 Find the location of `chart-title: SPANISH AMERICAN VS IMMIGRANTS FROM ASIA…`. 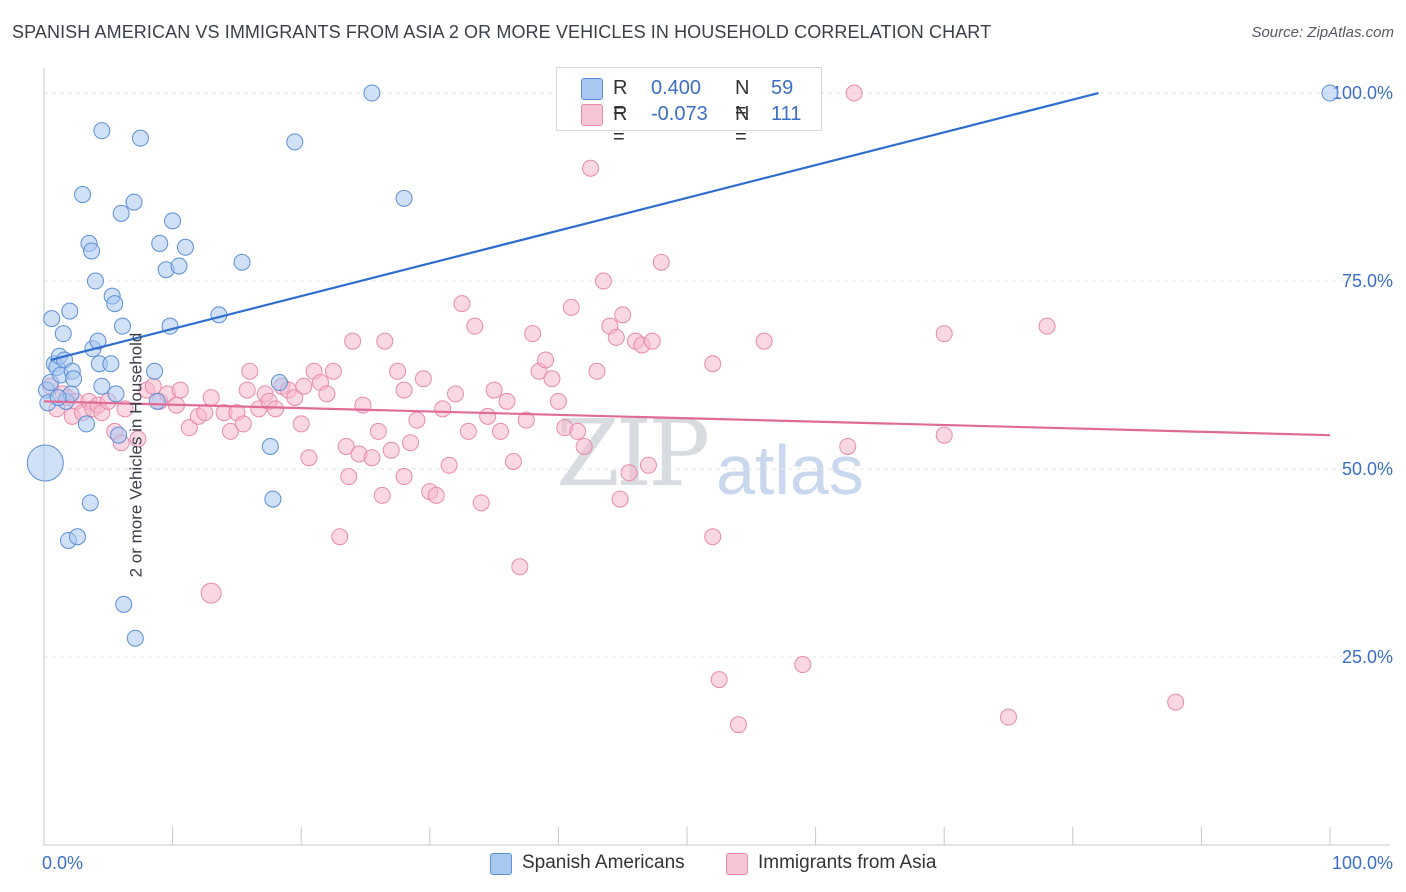

chart-title: SPANISH AMERICAN VS IMMIGRANTS FROM ASIA… is located at coordinates (502, 32).